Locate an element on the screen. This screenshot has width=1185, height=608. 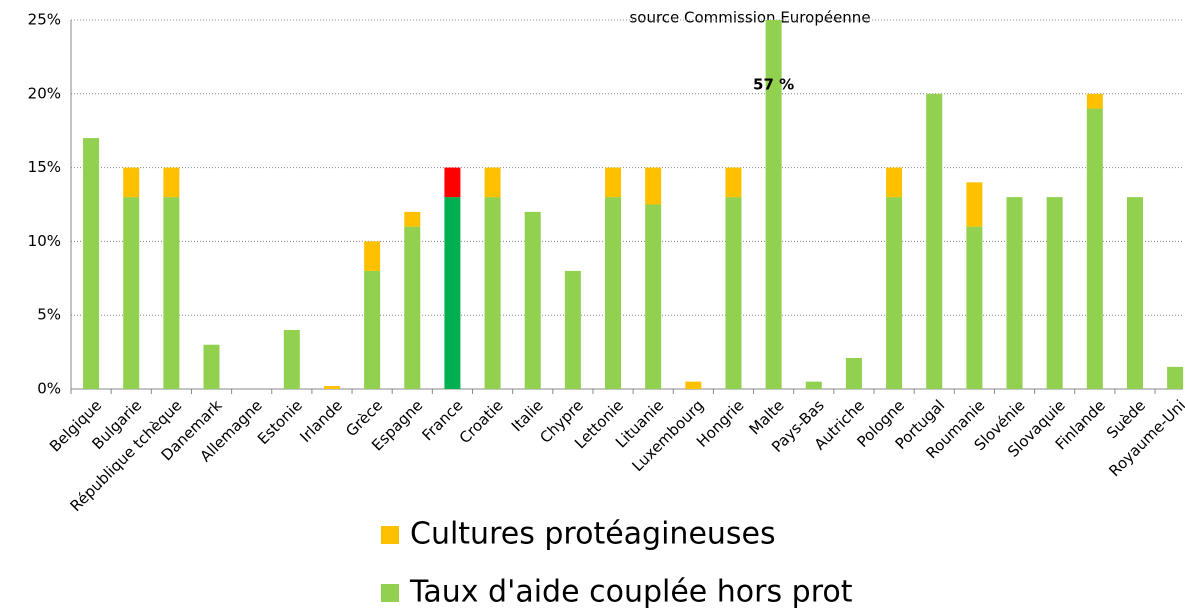
y-tick-label: 5% is located at coordinates (49, 315).